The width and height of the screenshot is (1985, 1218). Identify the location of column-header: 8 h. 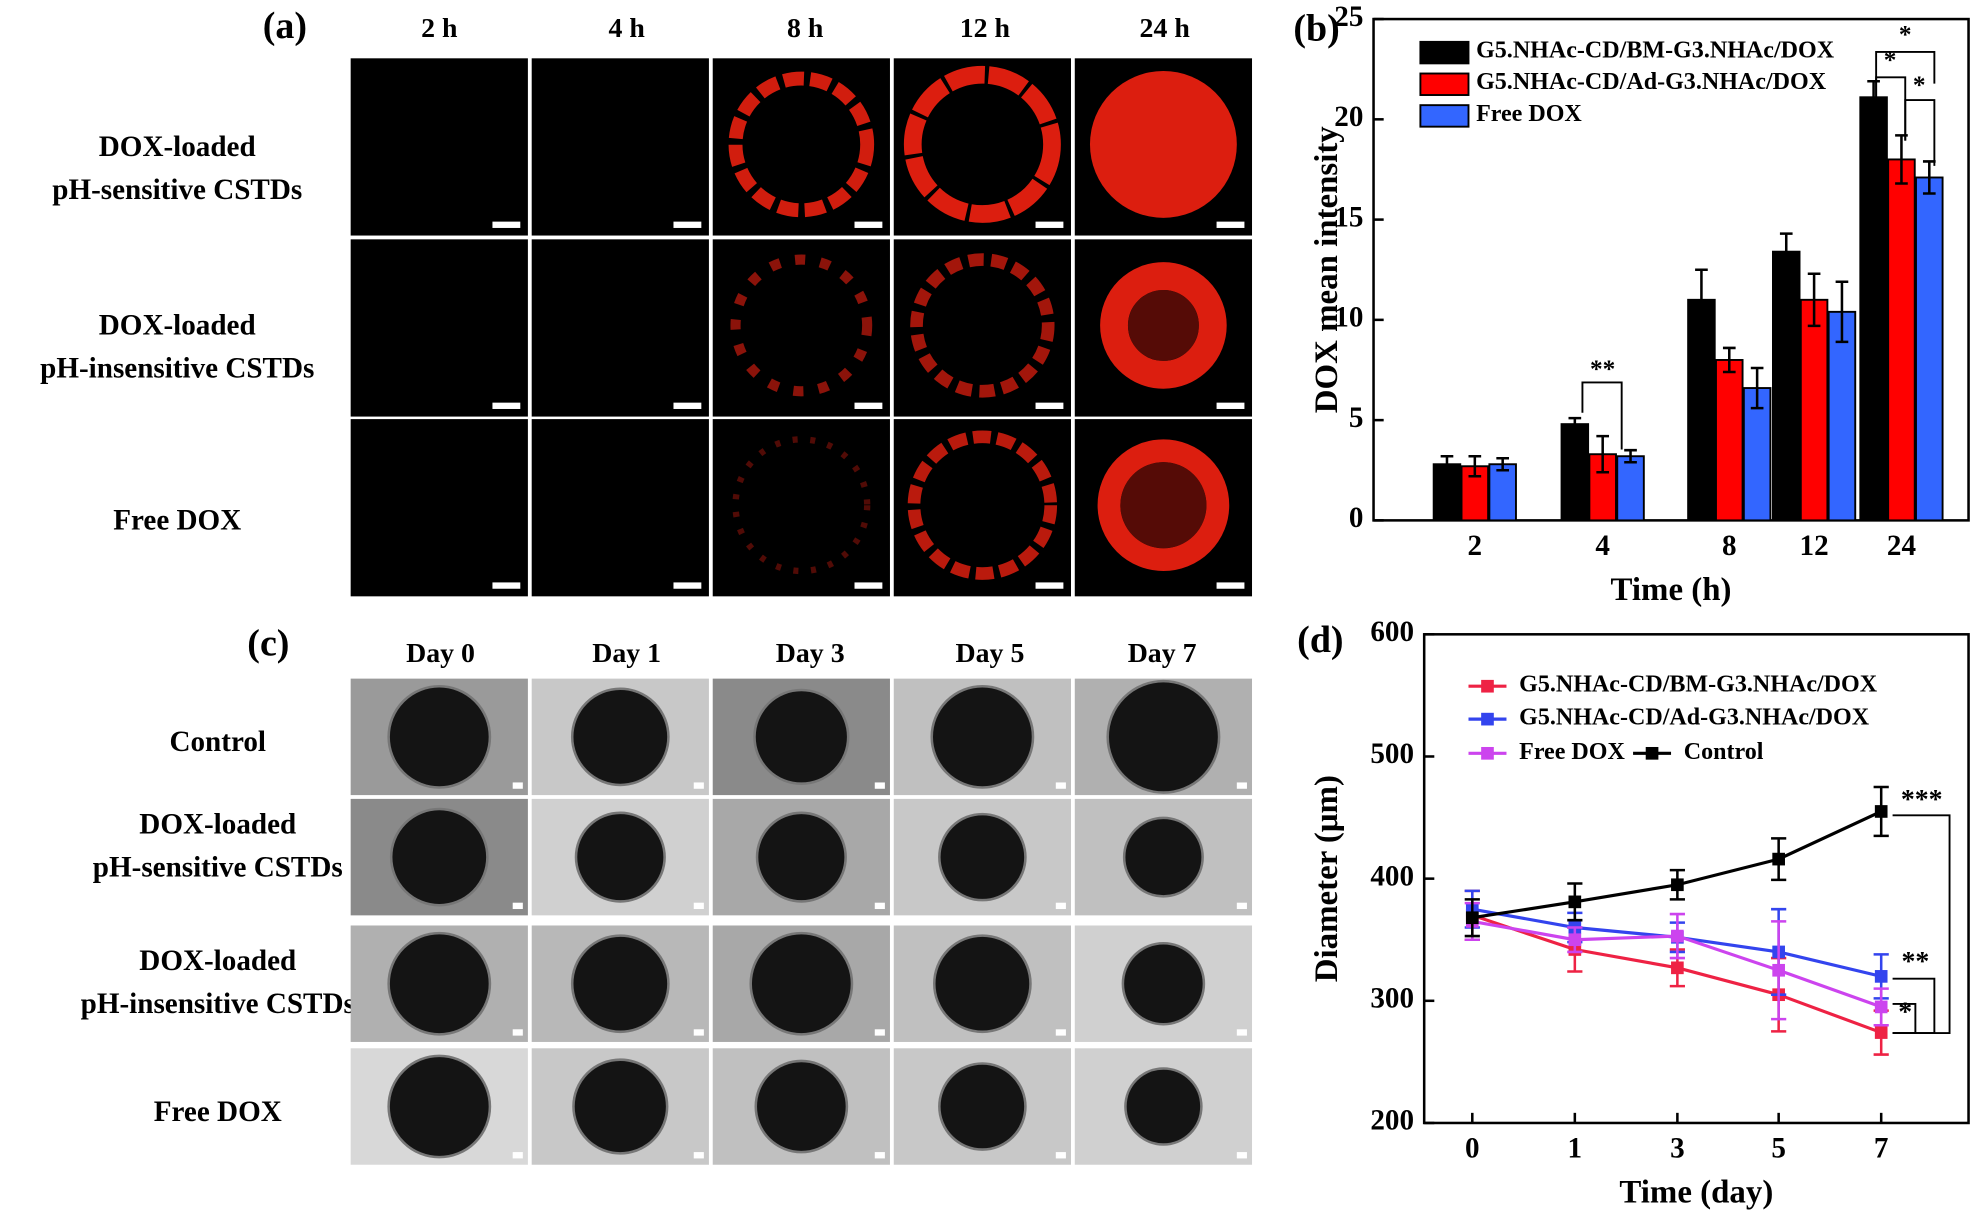
(805, 28).